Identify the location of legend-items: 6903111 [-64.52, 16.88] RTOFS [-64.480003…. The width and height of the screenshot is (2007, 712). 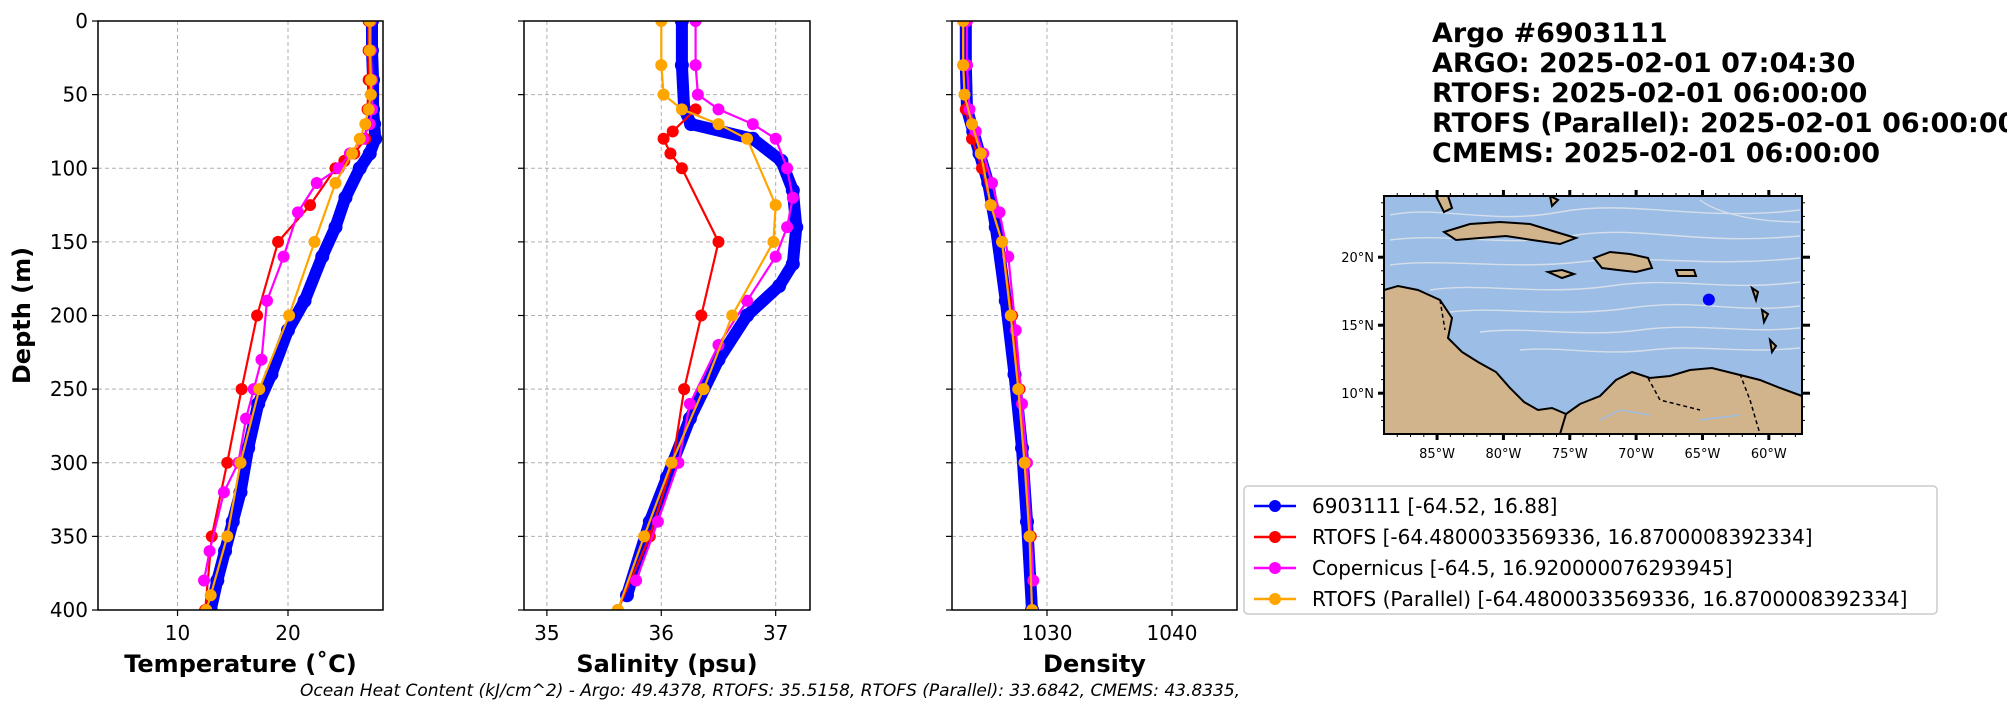
(1580, 552).